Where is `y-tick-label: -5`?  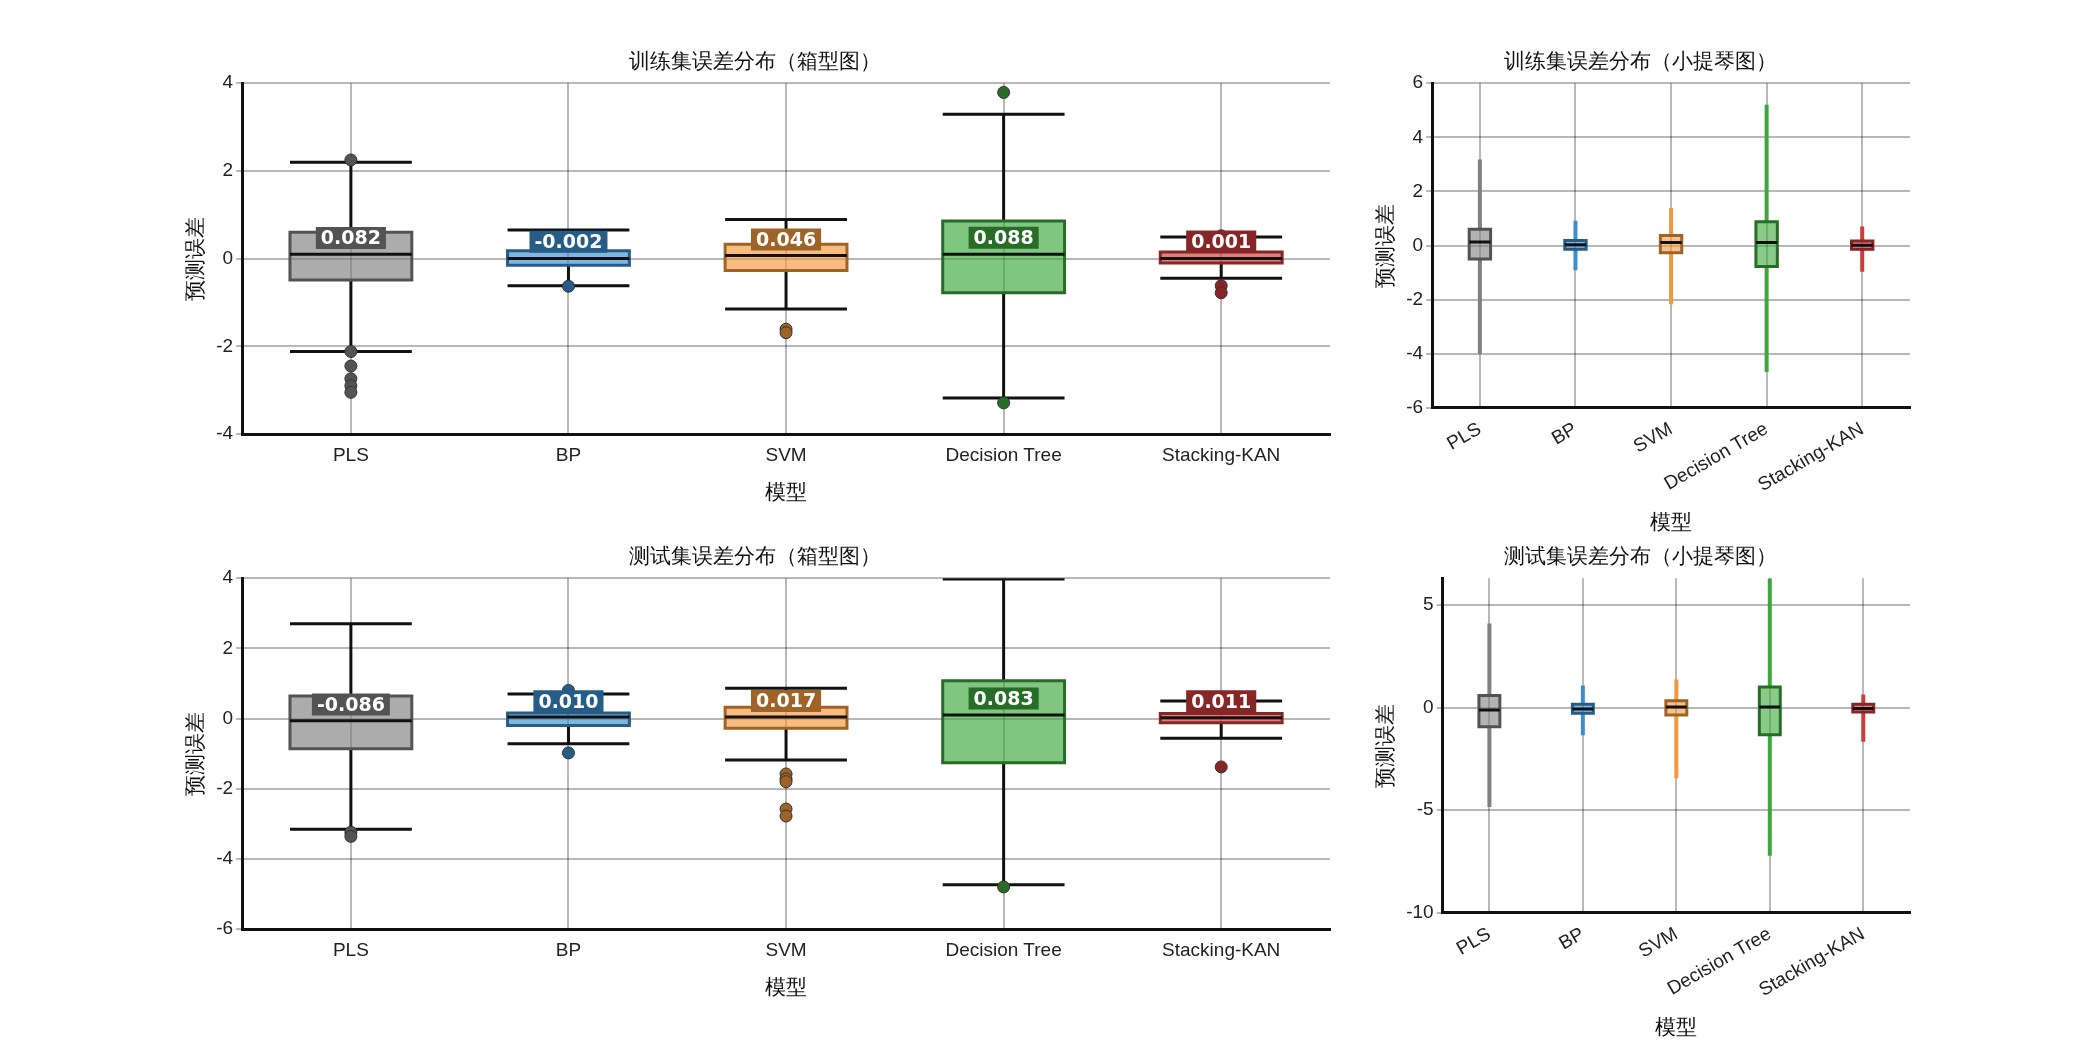 y-tick-label: -5 is located at coordinates (1425, 809).